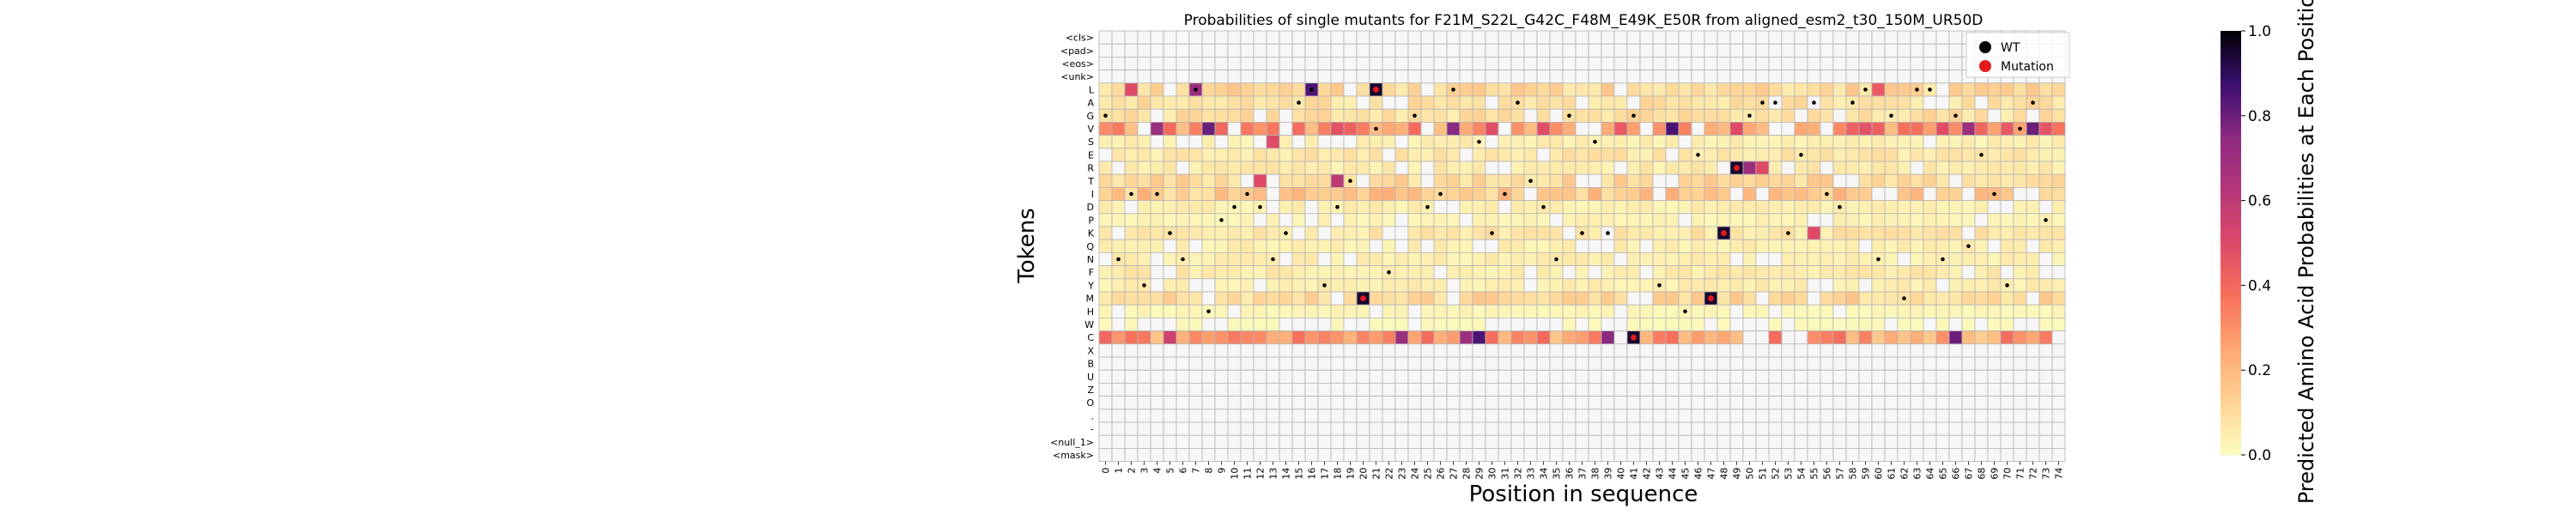 Image resolution: width=2576 pixels, height=515 pixels. What do you see at coordinates (1210, 471) in the screenshot?
I see `x-tick-8: 8` at bounding box center [1210, 471].